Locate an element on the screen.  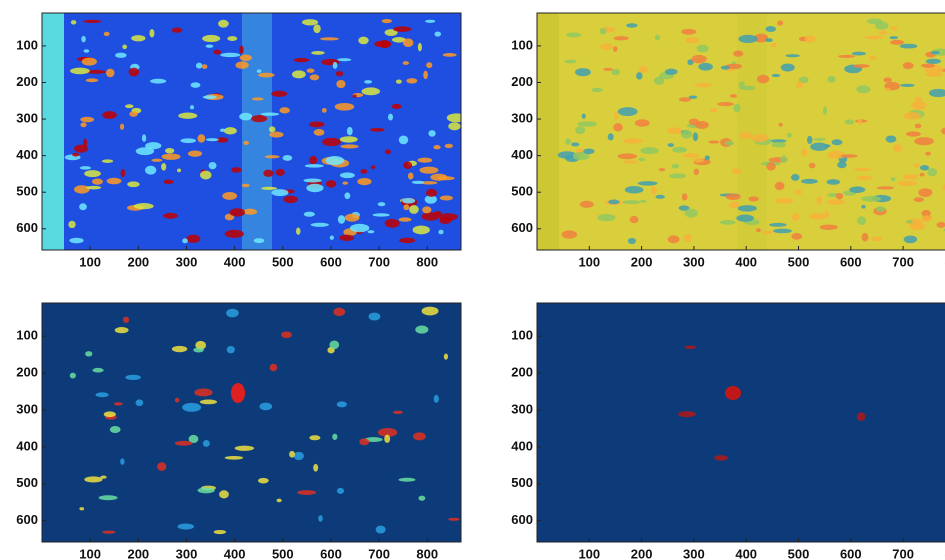
heatmap-streak is located at coordinates (53, 131).